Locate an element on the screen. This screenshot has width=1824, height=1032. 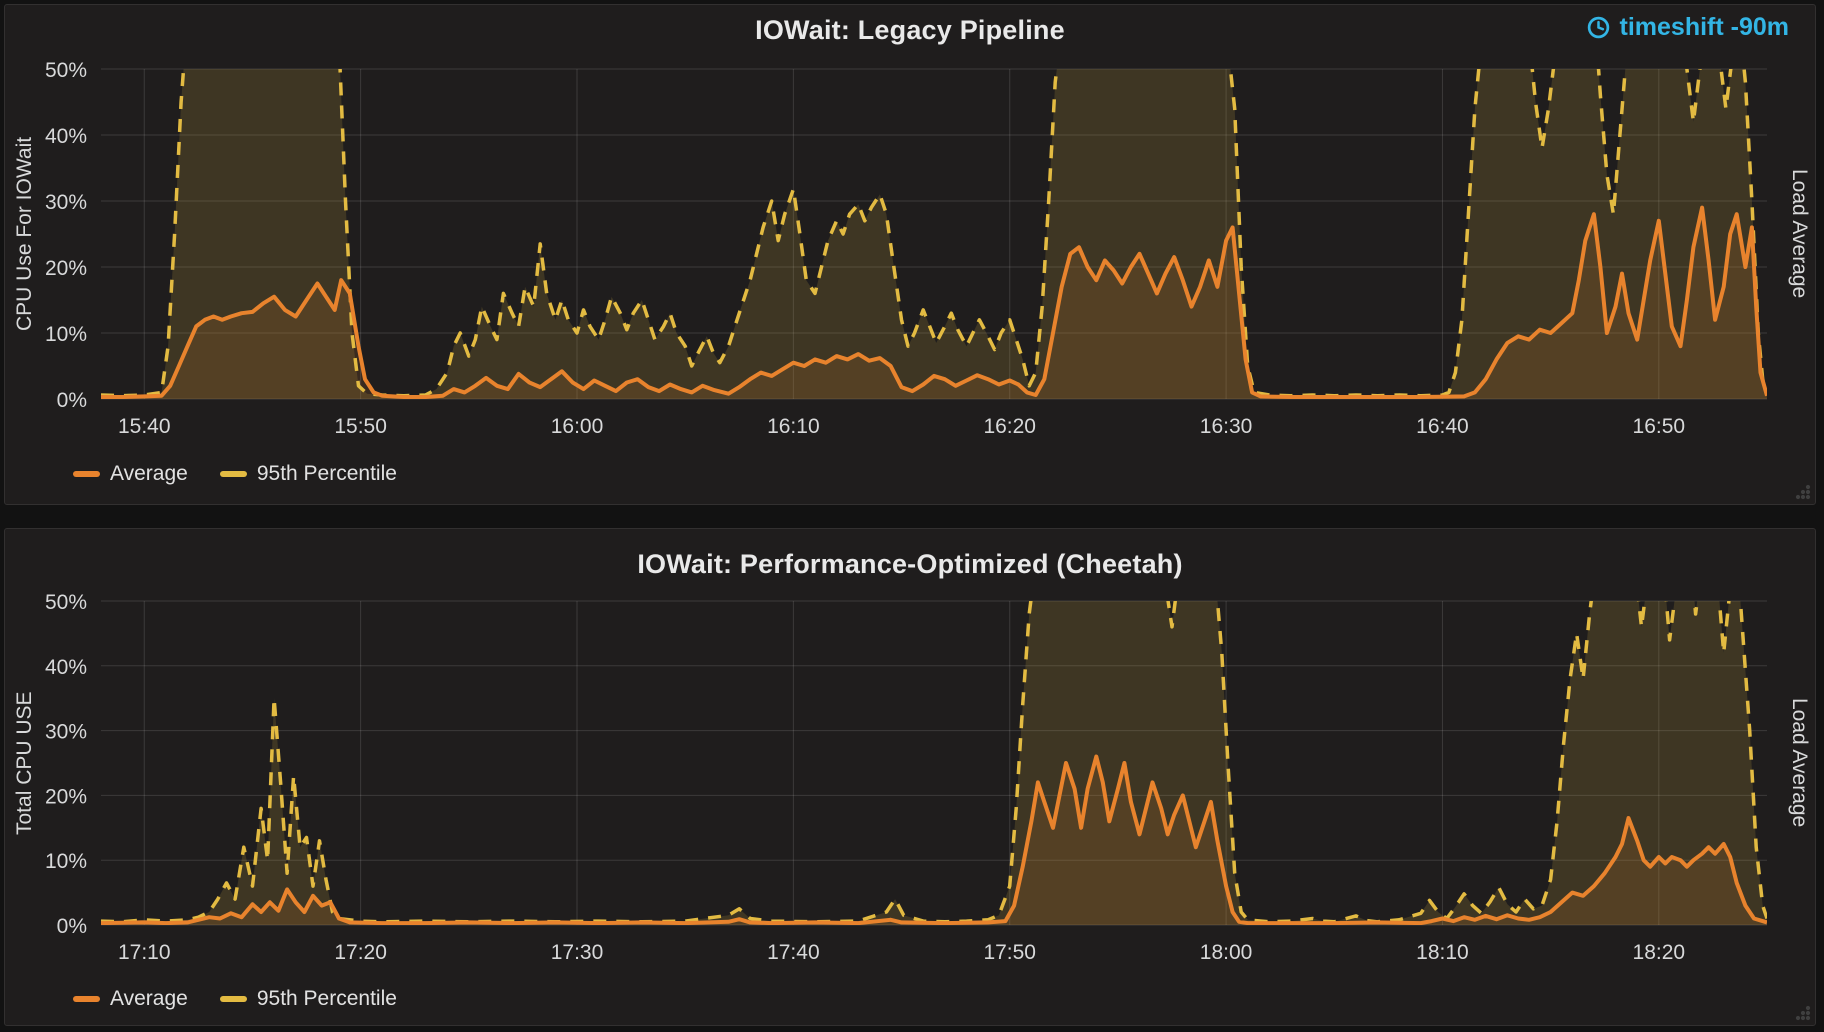
x-tick-label: 16:20 is located at coordinates (1009, 426).